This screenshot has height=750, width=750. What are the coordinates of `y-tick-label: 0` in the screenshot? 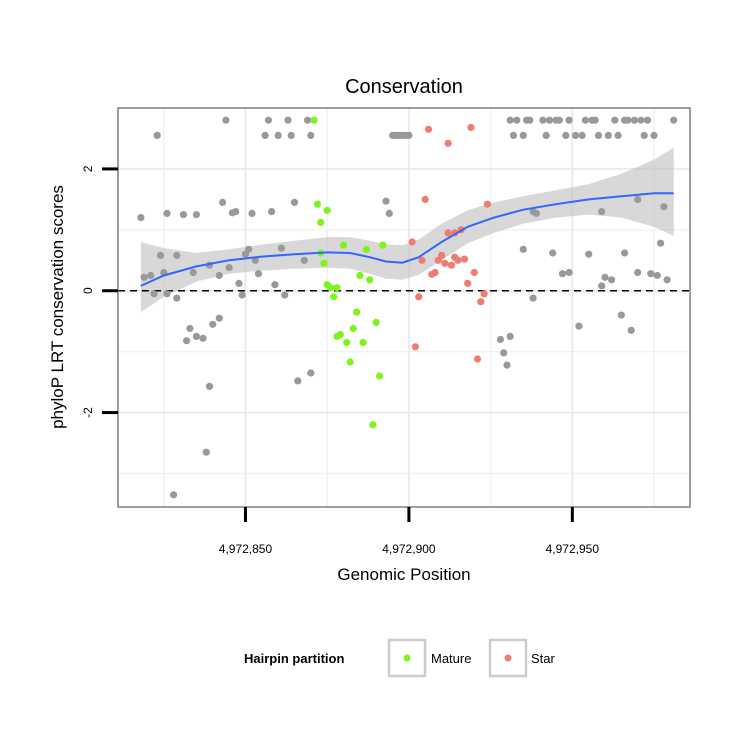 It's located at (88, 290).